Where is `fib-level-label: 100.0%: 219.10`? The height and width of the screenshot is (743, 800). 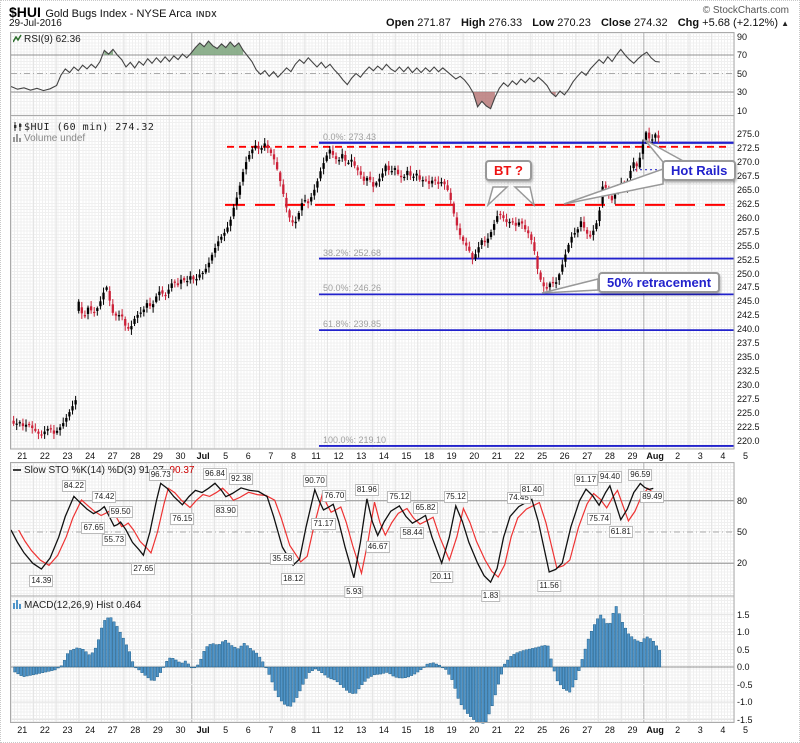 fib-level-label: 100.0%: 219.10 is located at coordinates (355, 439).